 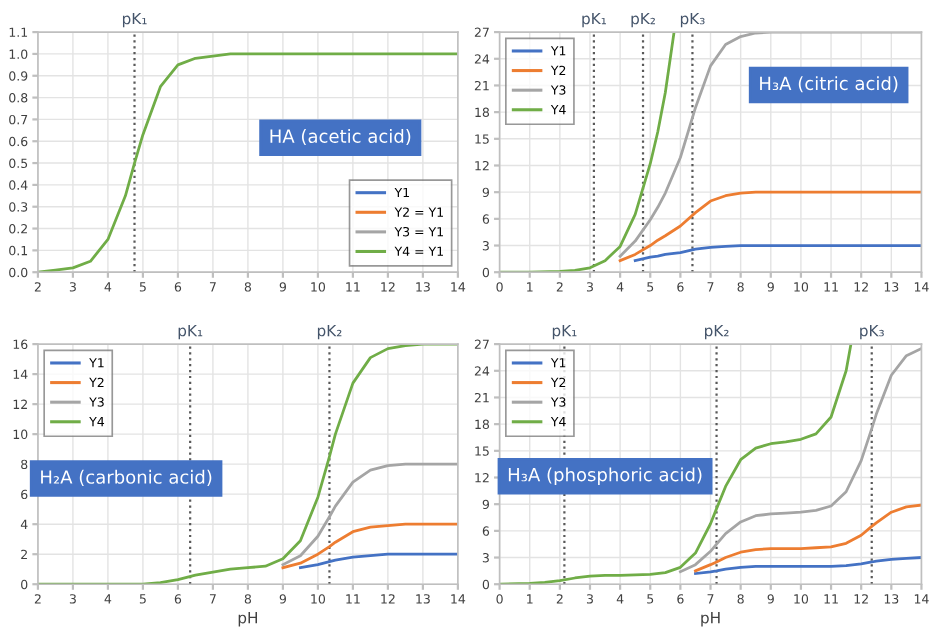 I want to click on annotation: H₃A (citric acid), so click(x=829, y=84).